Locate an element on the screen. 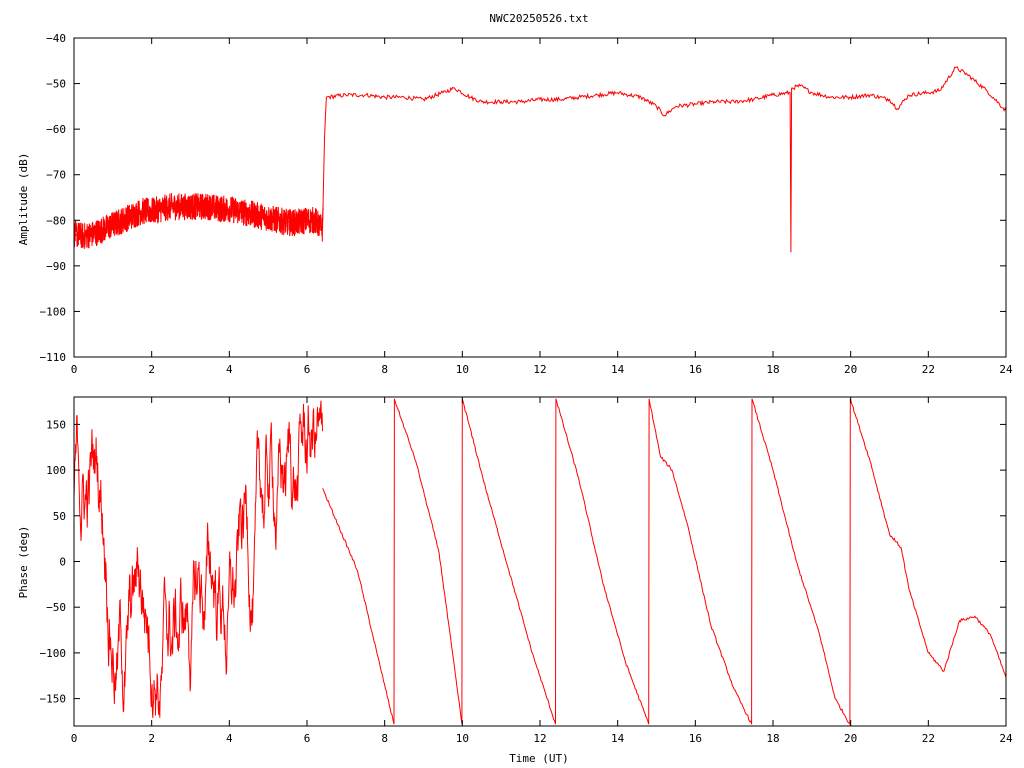 Image resolution: width=1024 pixels, height=768 pixels. chart-title: NWC20250526.txt is located at coordinates (538, 18).